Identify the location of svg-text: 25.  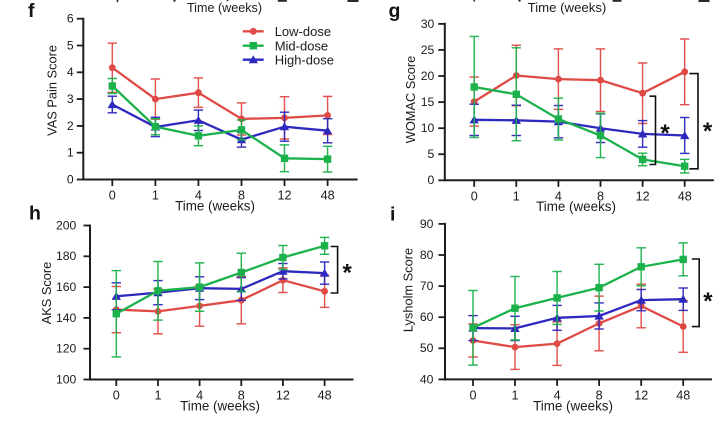
(428, 50).